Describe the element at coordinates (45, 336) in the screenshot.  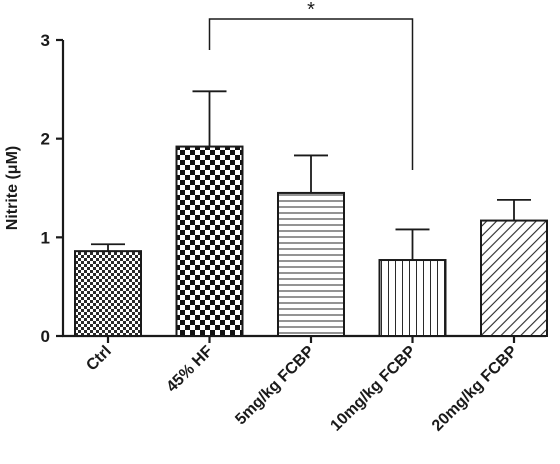
I see `y-tick-label: 0` at that location.